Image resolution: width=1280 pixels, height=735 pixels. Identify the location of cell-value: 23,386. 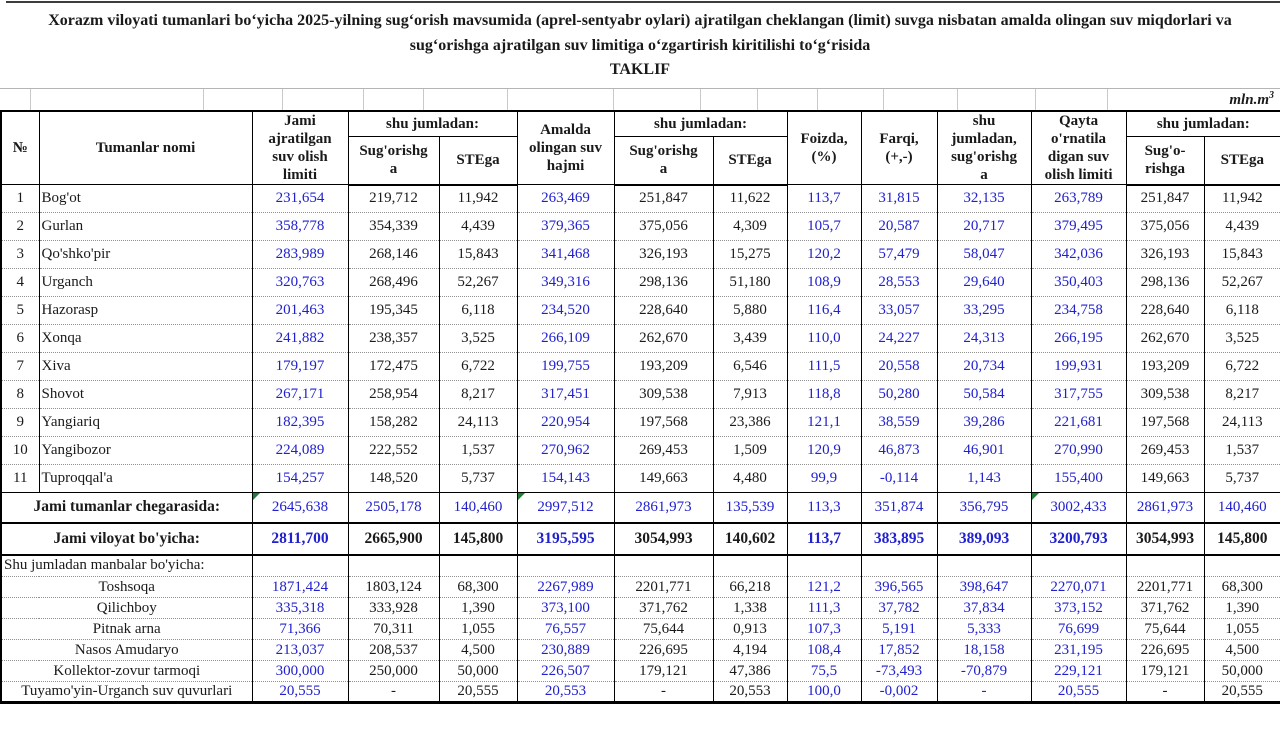
(750, 422).